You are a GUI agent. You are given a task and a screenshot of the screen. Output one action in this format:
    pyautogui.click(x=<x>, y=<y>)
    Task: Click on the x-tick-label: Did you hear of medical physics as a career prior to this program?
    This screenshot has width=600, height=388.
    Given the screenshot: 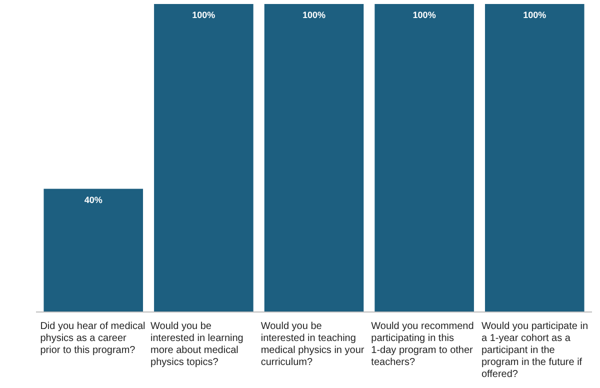 What is the action you would take?
    pyautogui.click(x=93, y=338)
    